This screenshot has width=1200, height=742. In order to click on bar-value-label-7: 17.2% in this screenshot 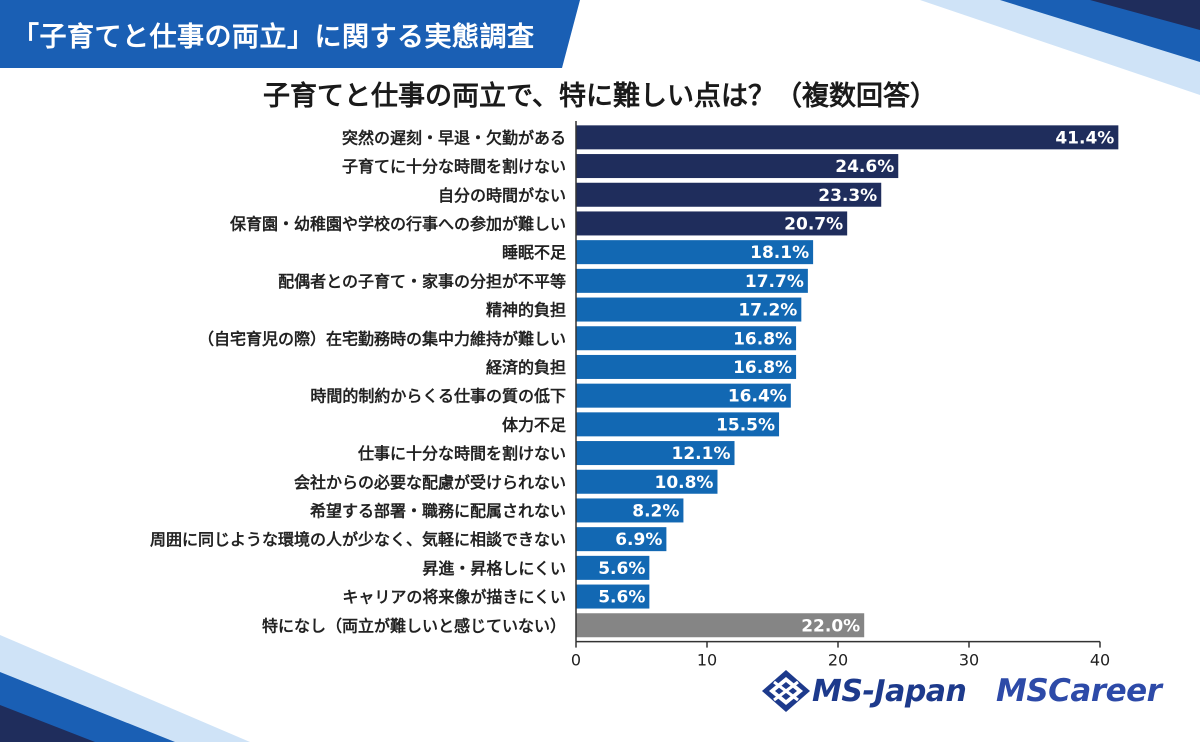, I will do `click(767, 311)`.